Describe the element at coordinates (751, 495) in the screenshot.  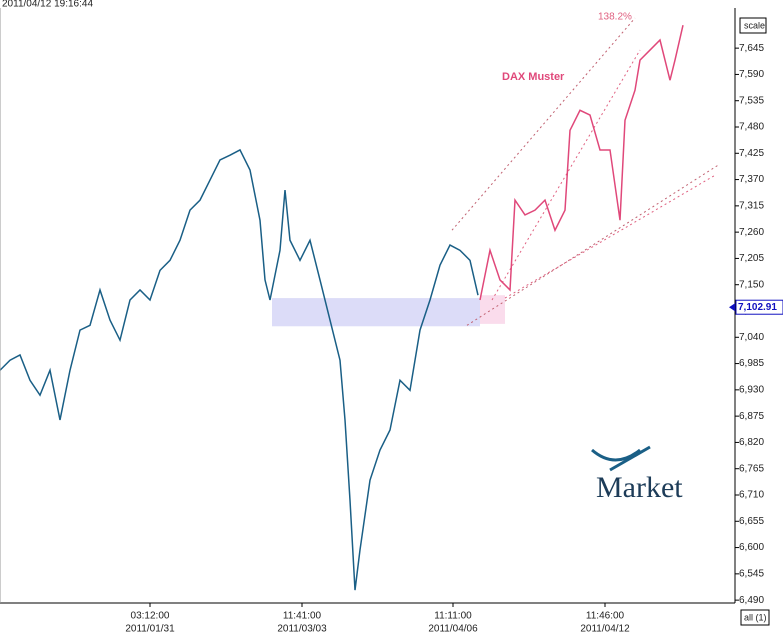
I see `y-tick-label: 6,710` at that location.